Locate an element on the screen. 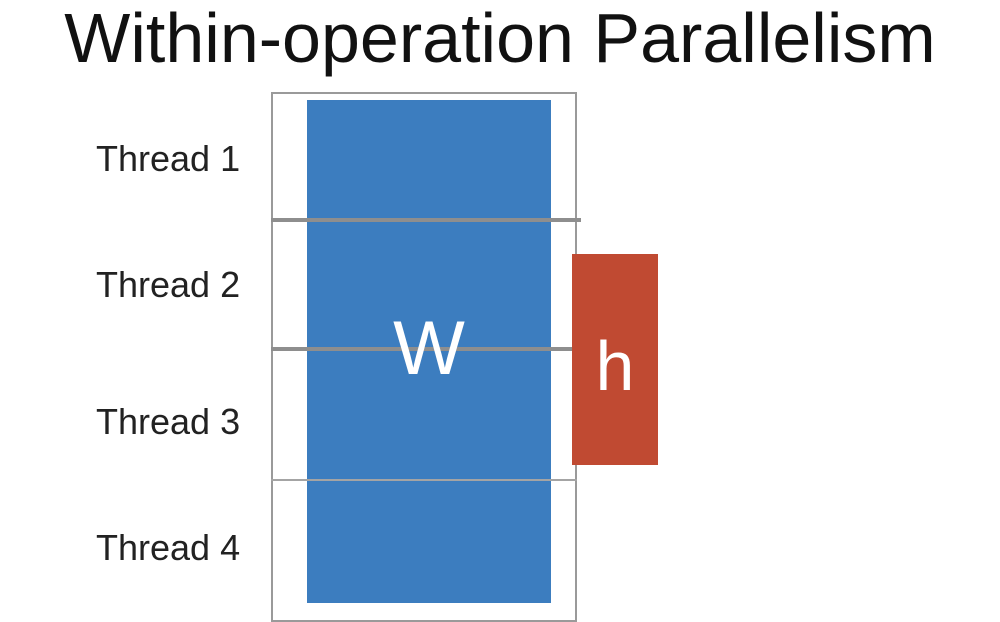 The width and height of the screenshot is (1000, 622). matrix-w-label: W is located at coordinates (429, 348).